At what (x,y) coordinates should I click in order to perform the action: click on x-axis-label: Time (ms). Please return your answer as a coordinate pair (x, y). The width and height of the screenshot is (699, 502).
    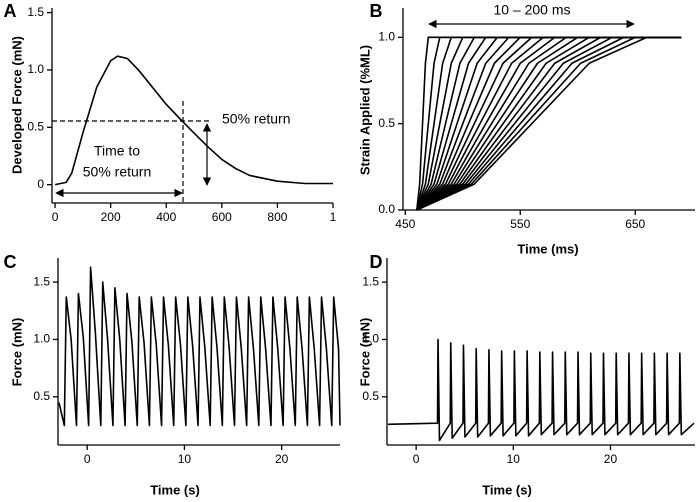
    Looking at the image, I should click on (547, 248).